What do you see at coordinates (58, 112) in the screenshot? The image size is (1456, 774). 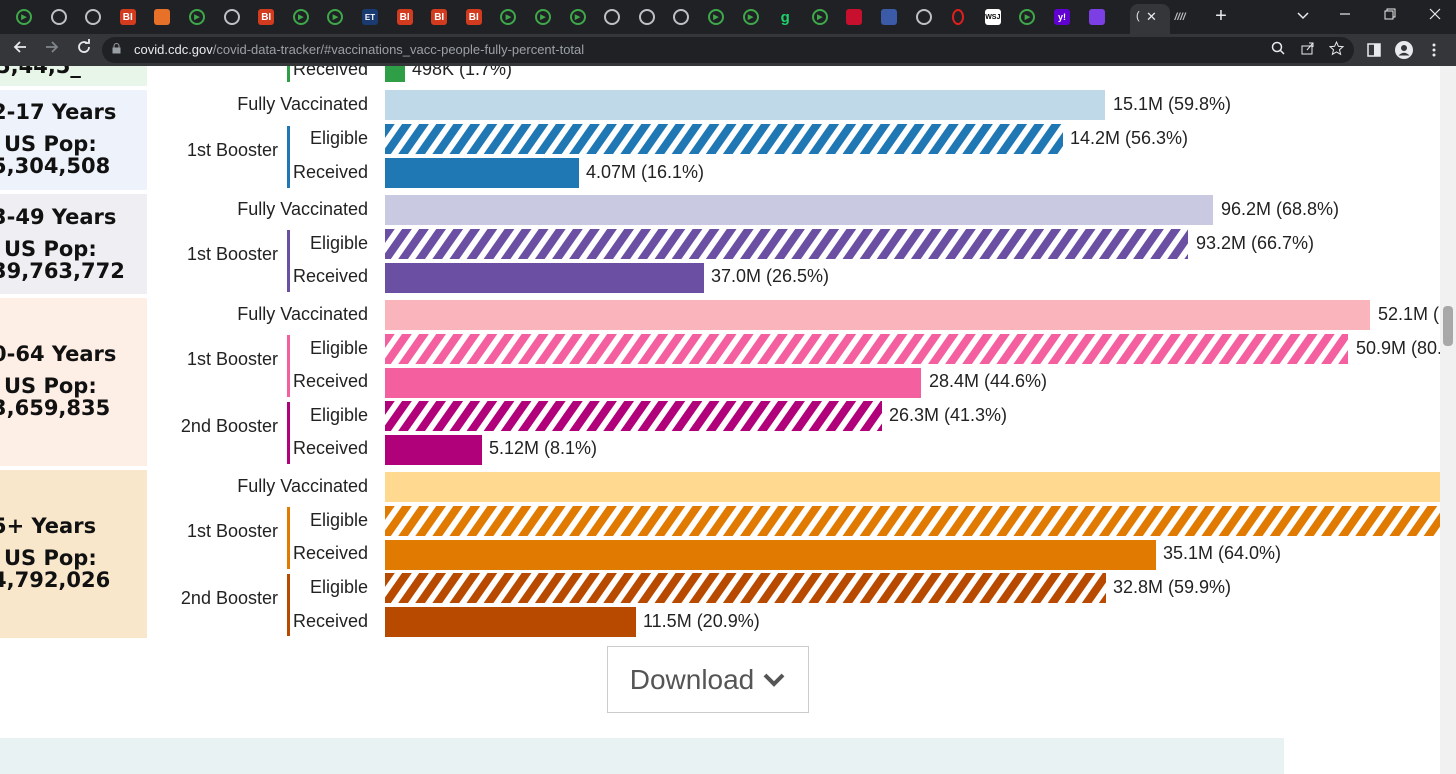 I see `age-group-title: 2-17 Years` at bounding box center [58, 112].